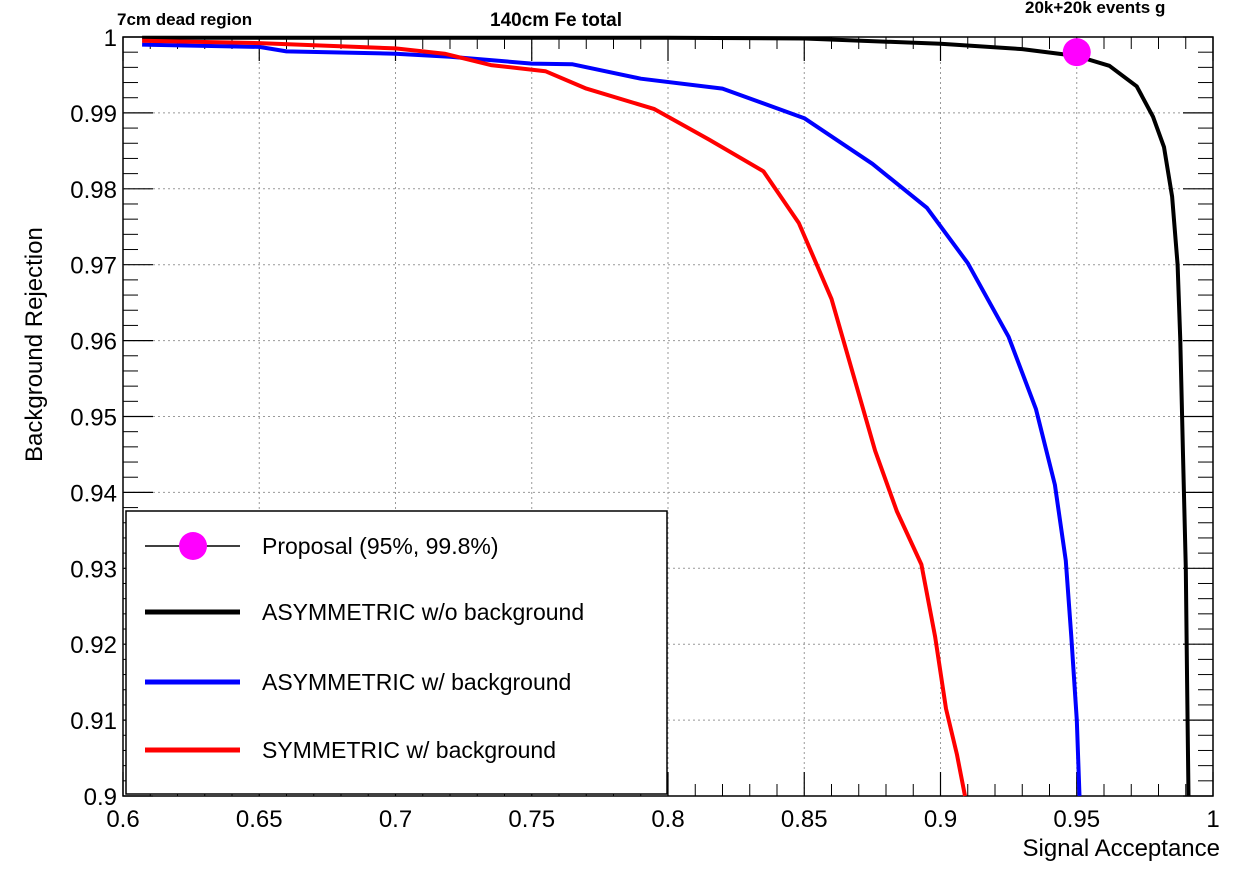  Describe the element at coordinates (93, 342) in the screenshot. I see `y-tick-label: 0.96` at that location.